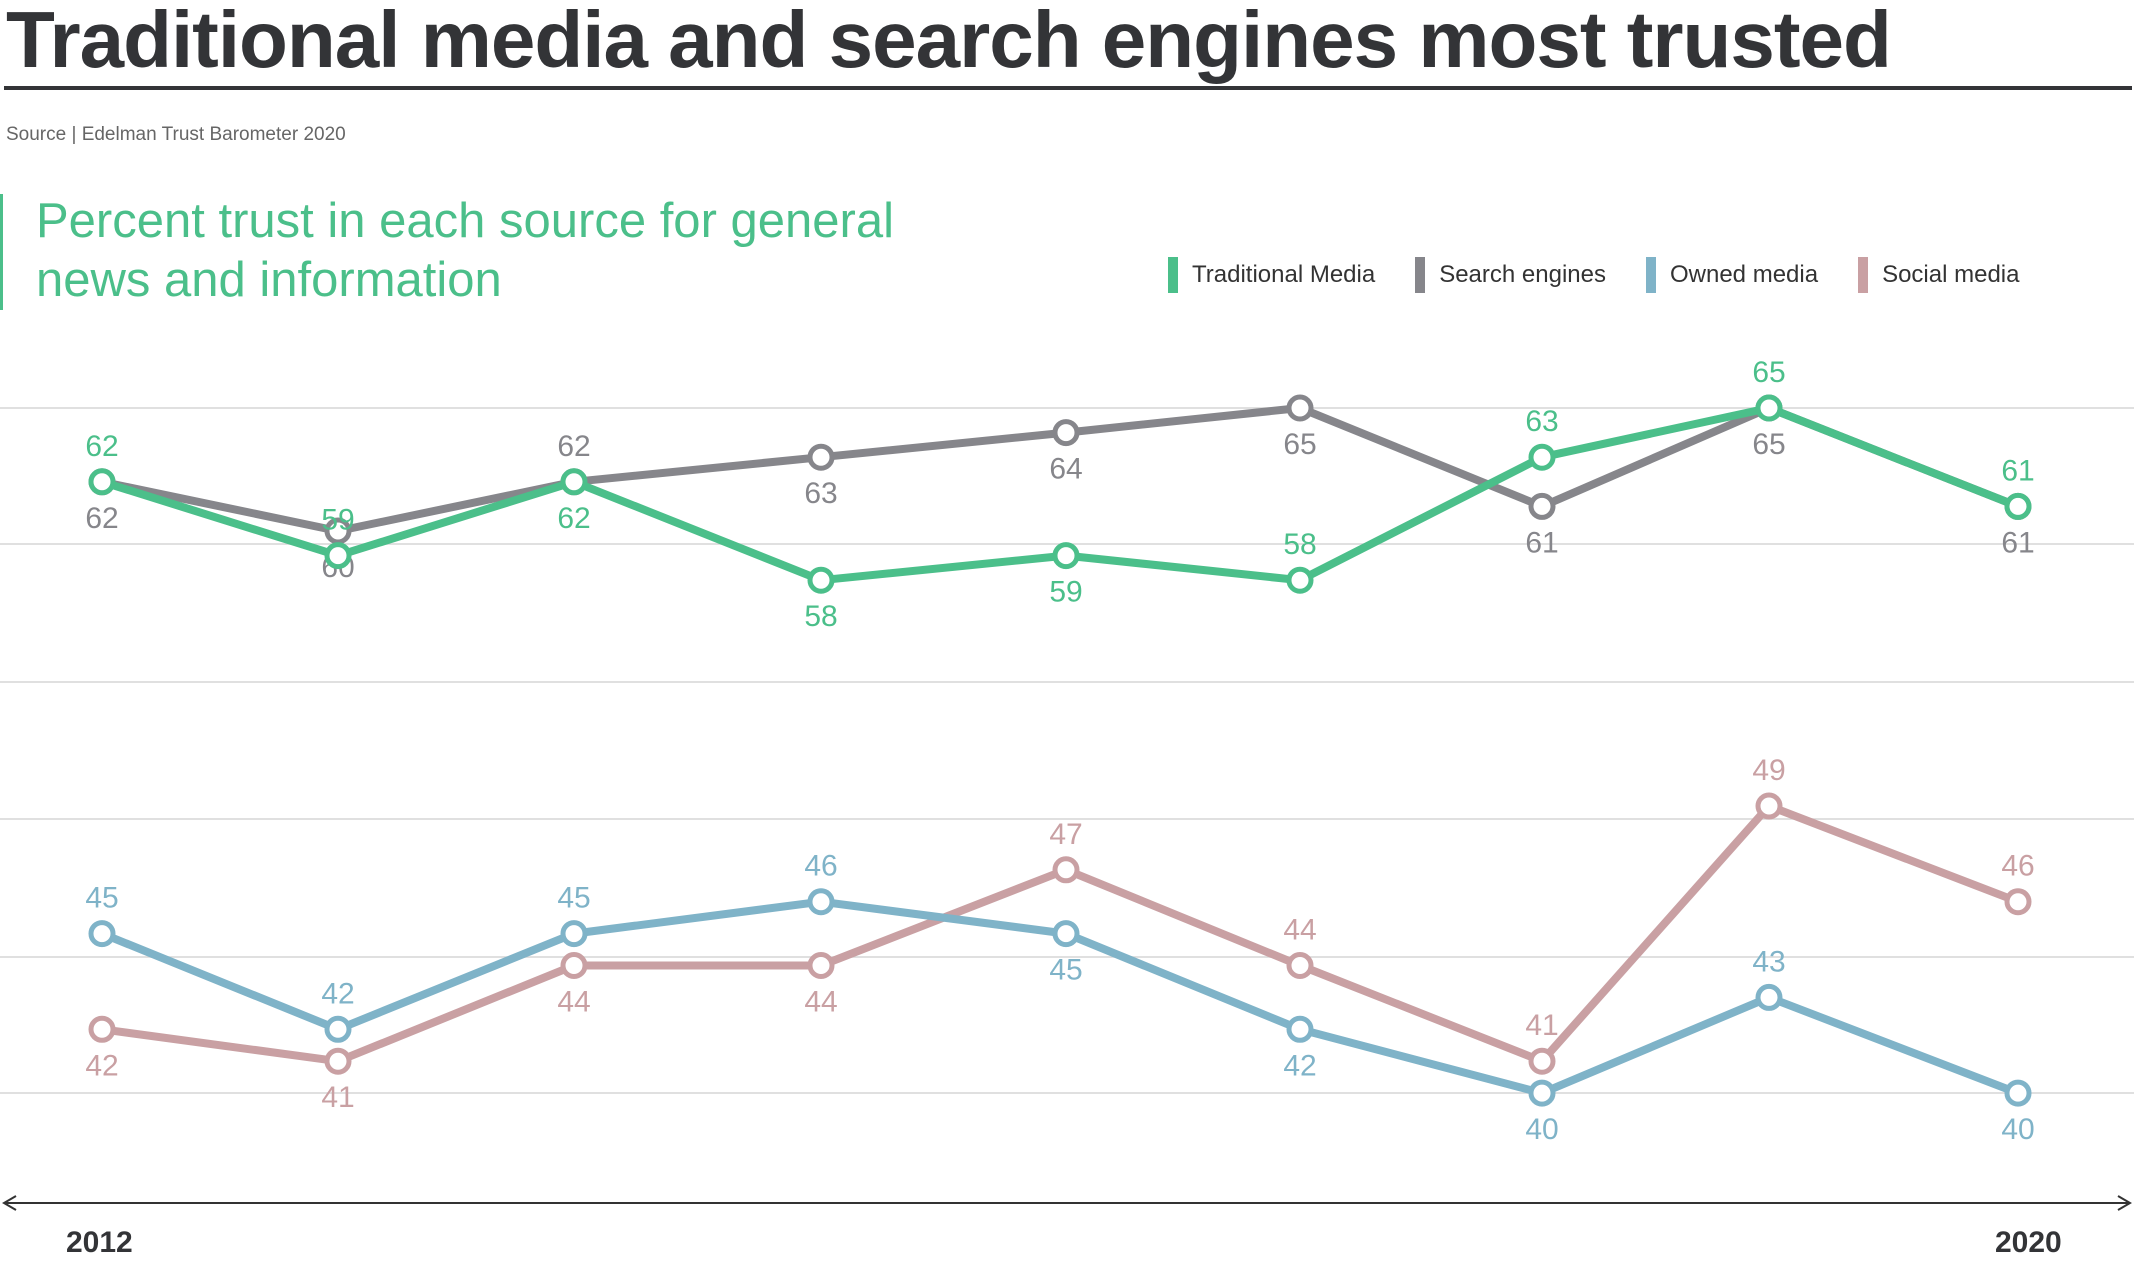 The width and height of the screenshot is (2134, 1268). I want to click on legend-label: Traditional Media, so click(1284, 274).